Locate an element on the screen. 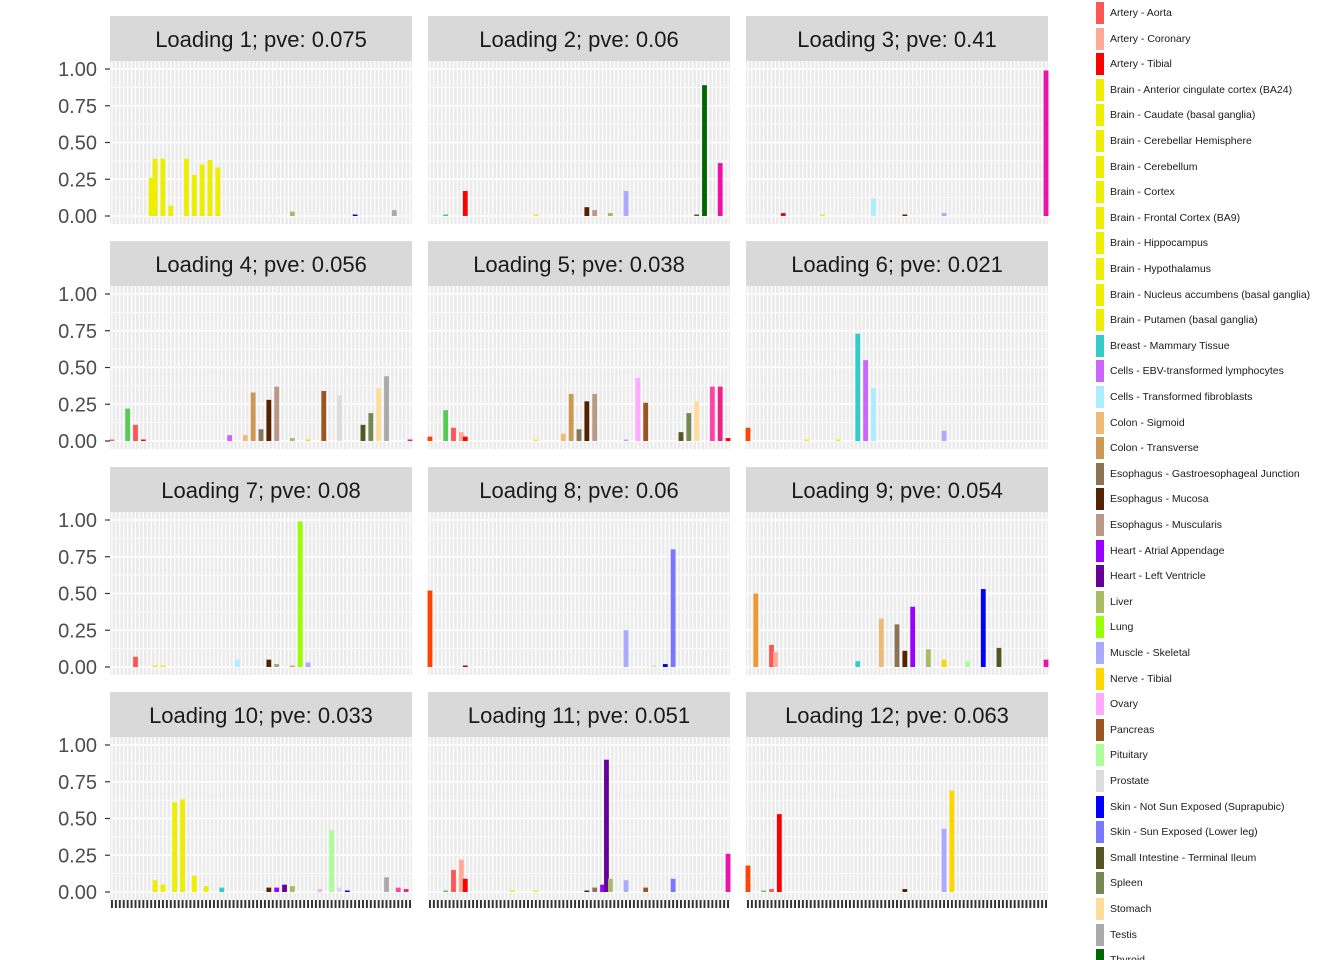  panel-title: Loading 3; pve: 0.41 is located at coordinates (896, 39).